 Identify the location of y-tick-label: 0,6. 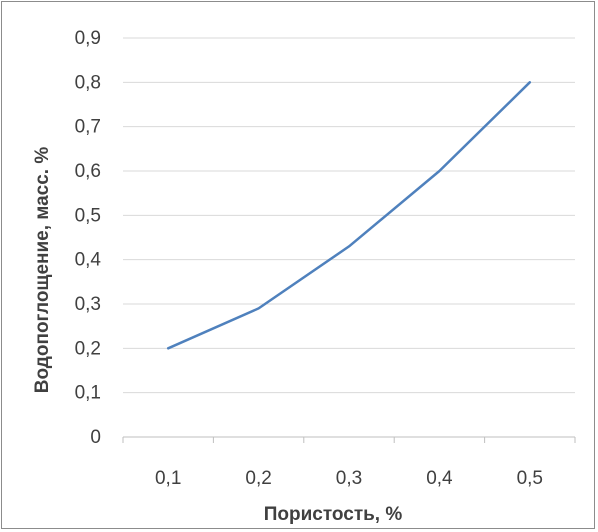
(88, 171).